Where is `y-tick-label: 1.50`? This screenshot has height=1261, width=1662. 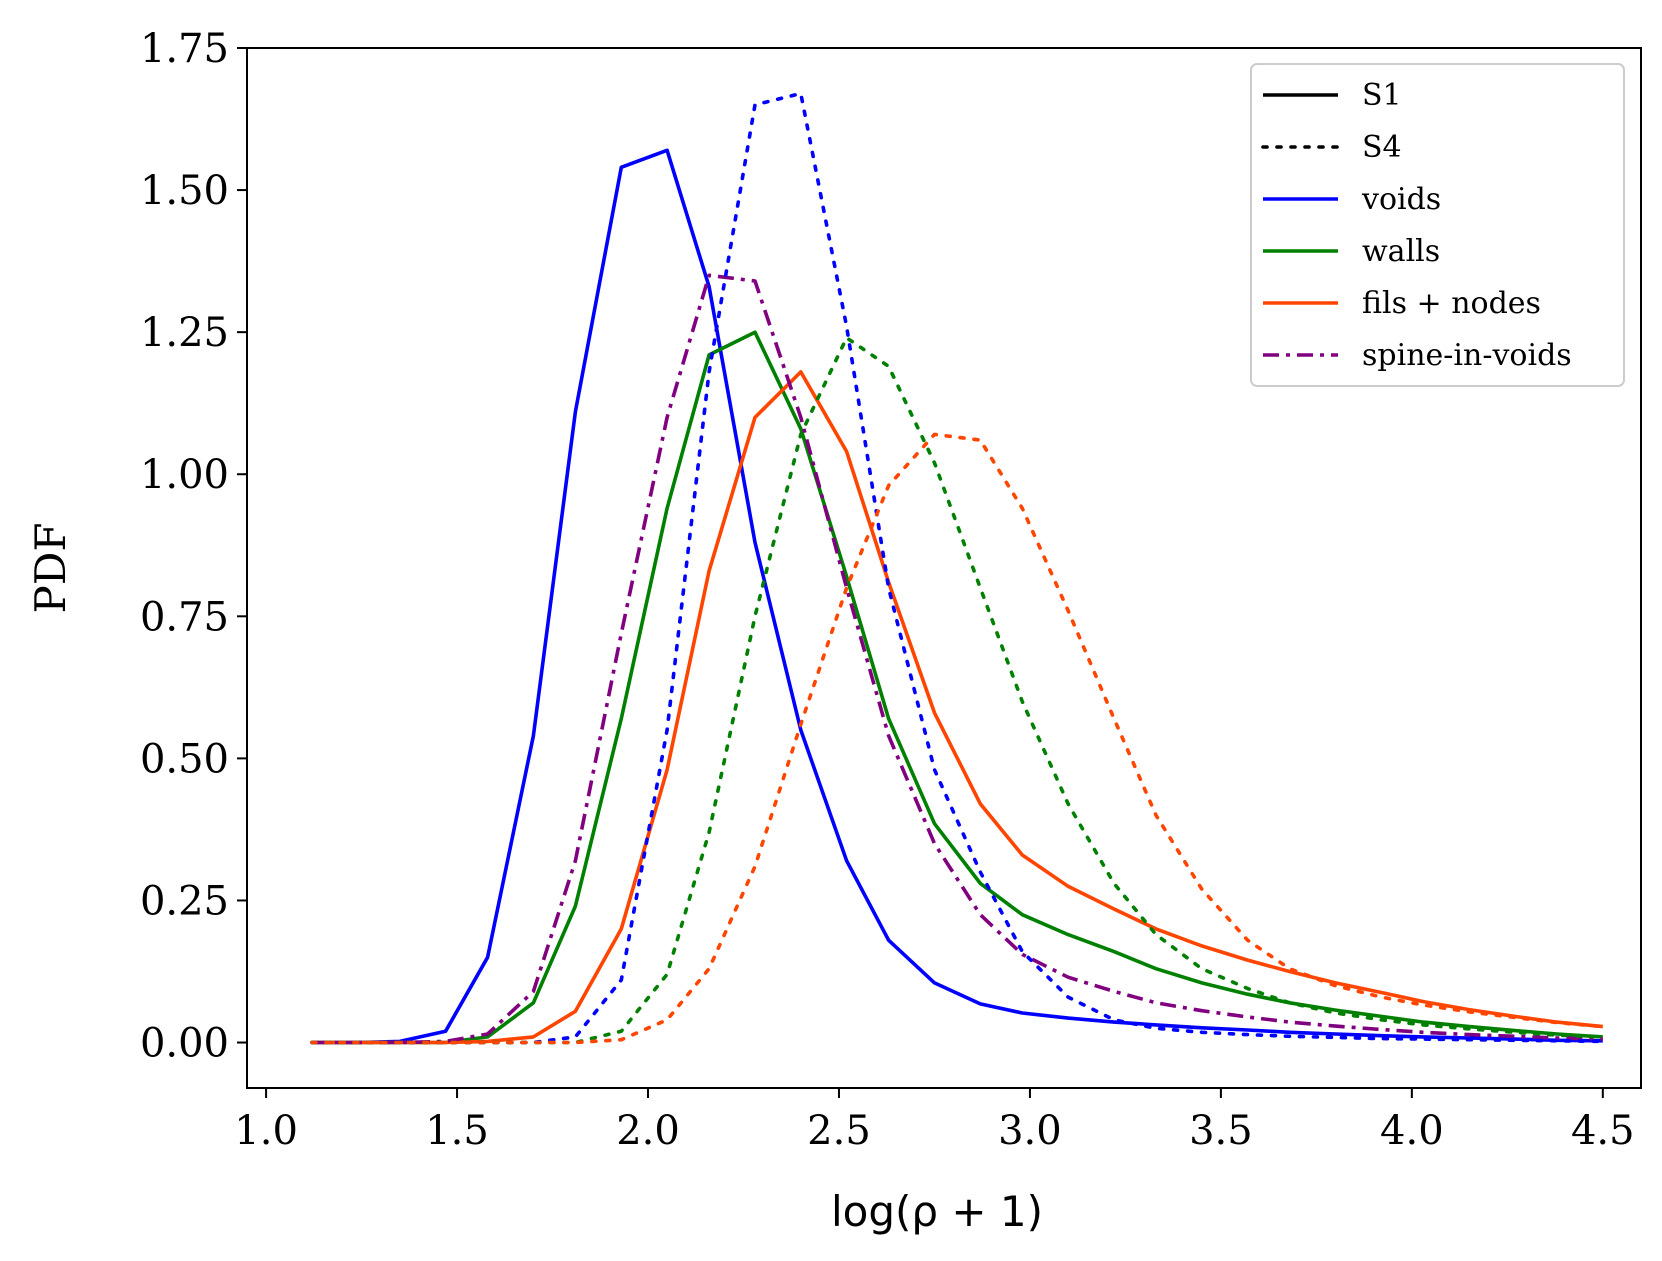 y-tick-label: 1.50 is located at coordinates (184, 191).